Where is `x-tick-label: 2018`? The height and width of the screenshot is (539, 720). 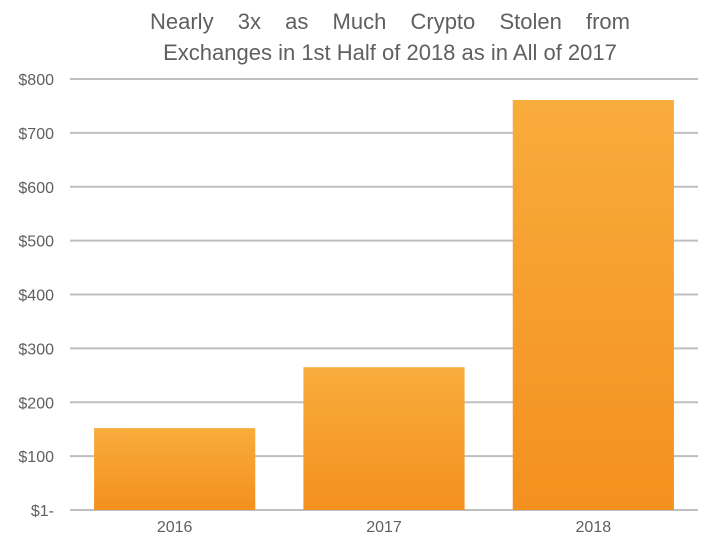 x-tick-label: 2018 is located at coordinates (594, 527).